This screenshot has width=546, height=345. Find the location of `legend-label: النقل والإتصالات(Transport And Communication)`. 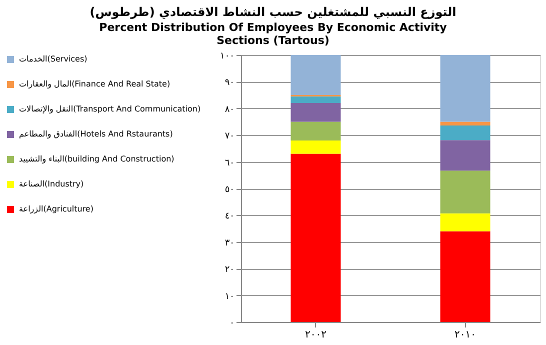

legend-label: النقل والإتصالات(Transport And Communication) is located at coordinates (110, 109).